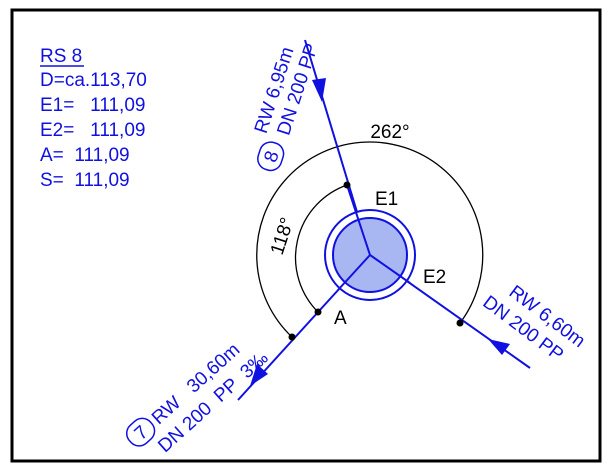 The height and width of the screenshot is (473, 611). Describe the element at coordinates (389, 132) in the screenshot. I see `angle-label: 262°` at that location.